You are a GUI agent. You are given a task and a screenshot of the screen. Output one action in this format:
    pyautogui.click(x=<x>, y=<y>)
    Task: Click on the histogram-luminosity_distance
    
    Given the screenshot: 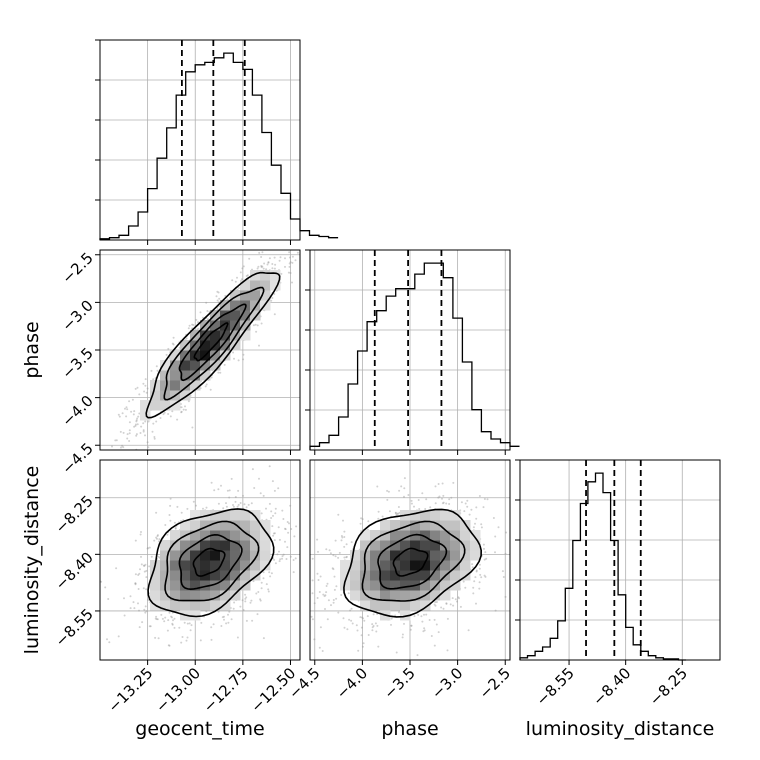 What is the action you would take?
    pyautogui.click(x=602, y=566)
    